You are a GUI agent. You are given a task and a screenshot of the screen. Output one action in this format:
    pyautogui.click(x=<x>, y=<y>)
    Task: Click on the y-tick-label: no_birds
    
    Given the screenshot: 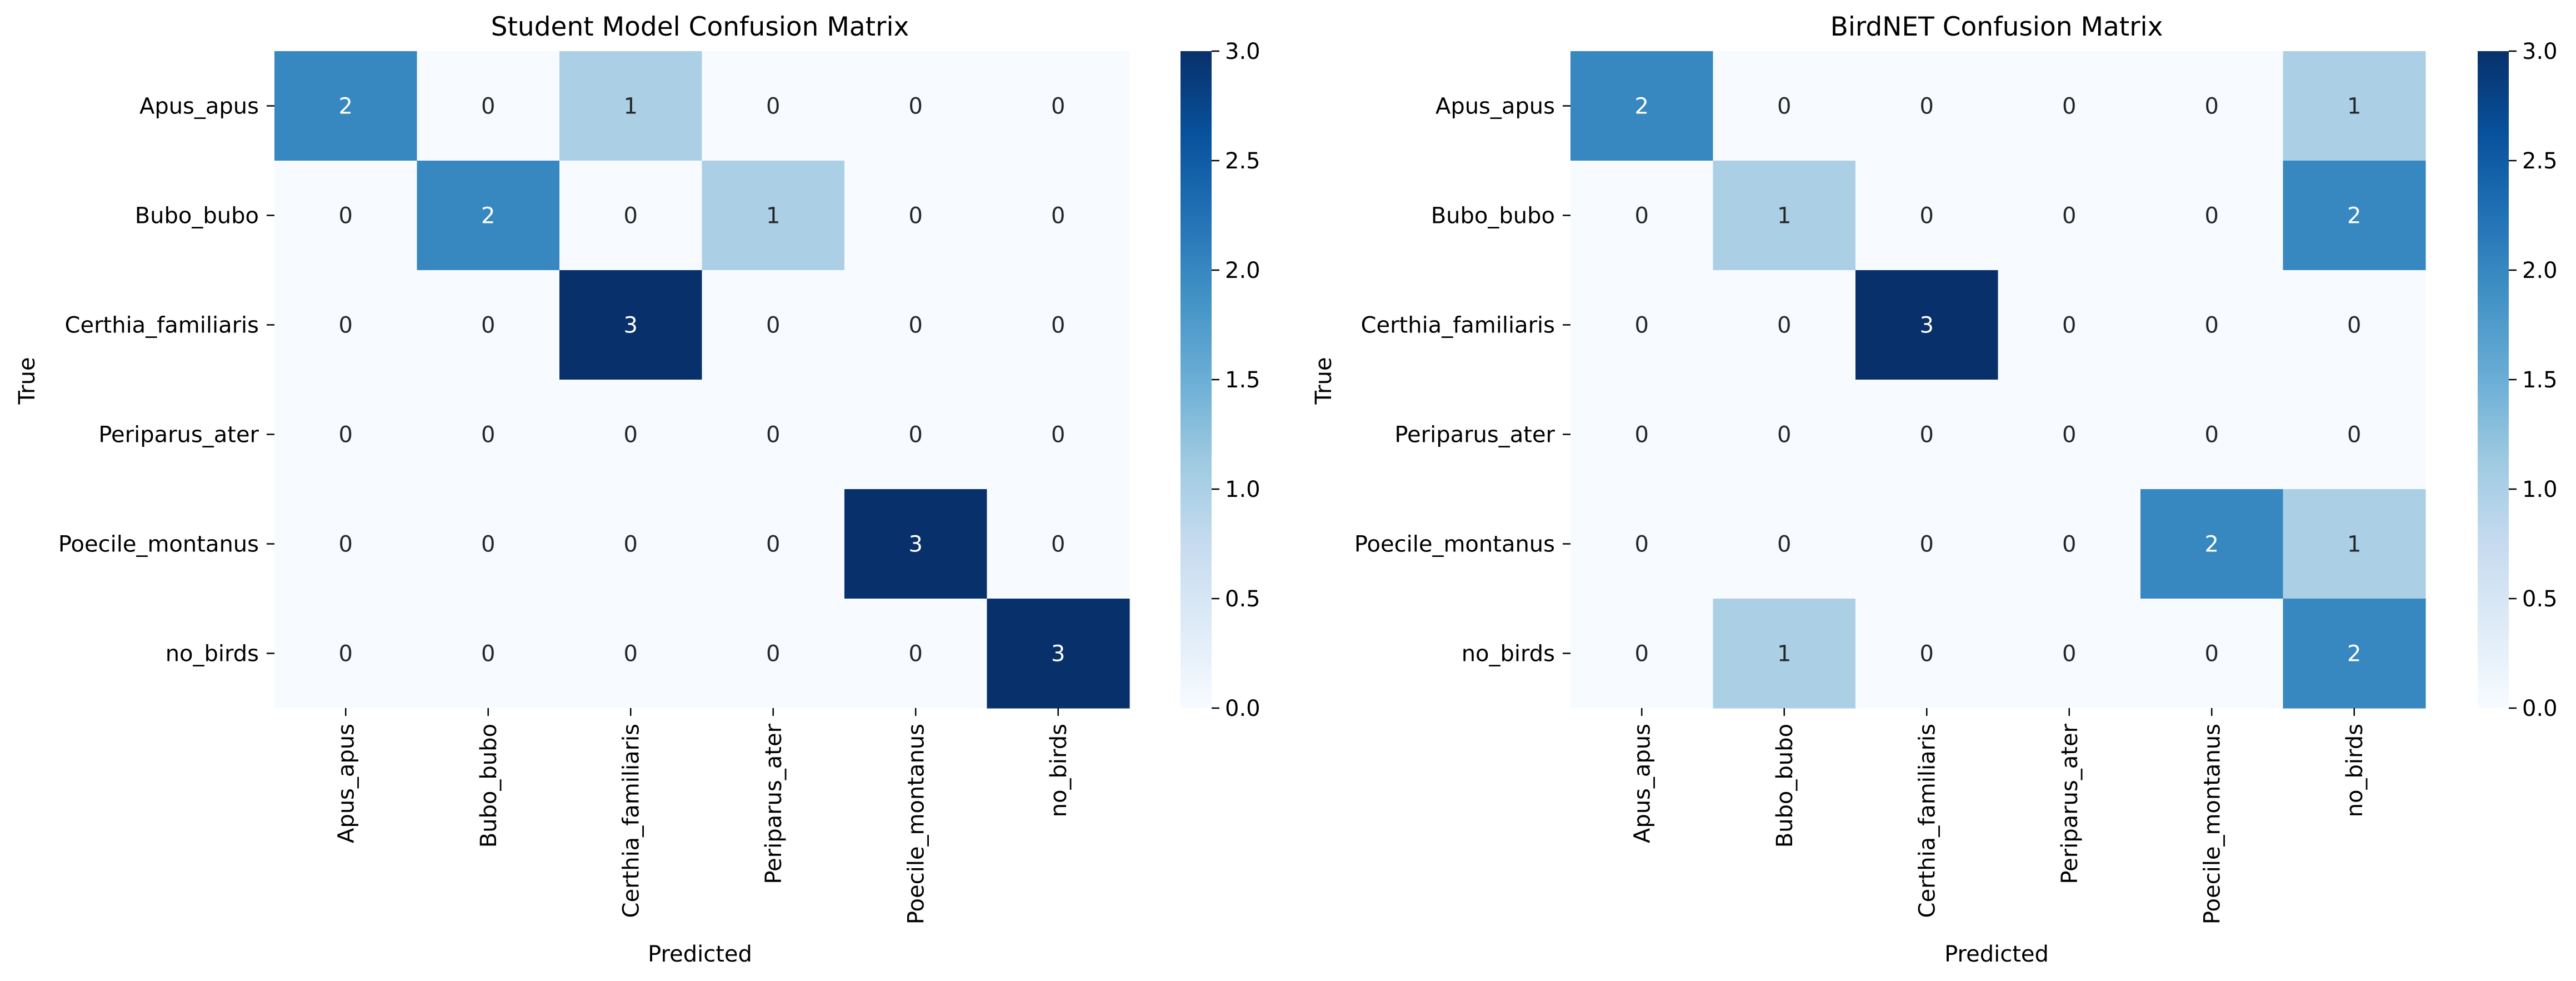 What is the action you would take?
    pyautogui.click(x=1508, y=654)
    